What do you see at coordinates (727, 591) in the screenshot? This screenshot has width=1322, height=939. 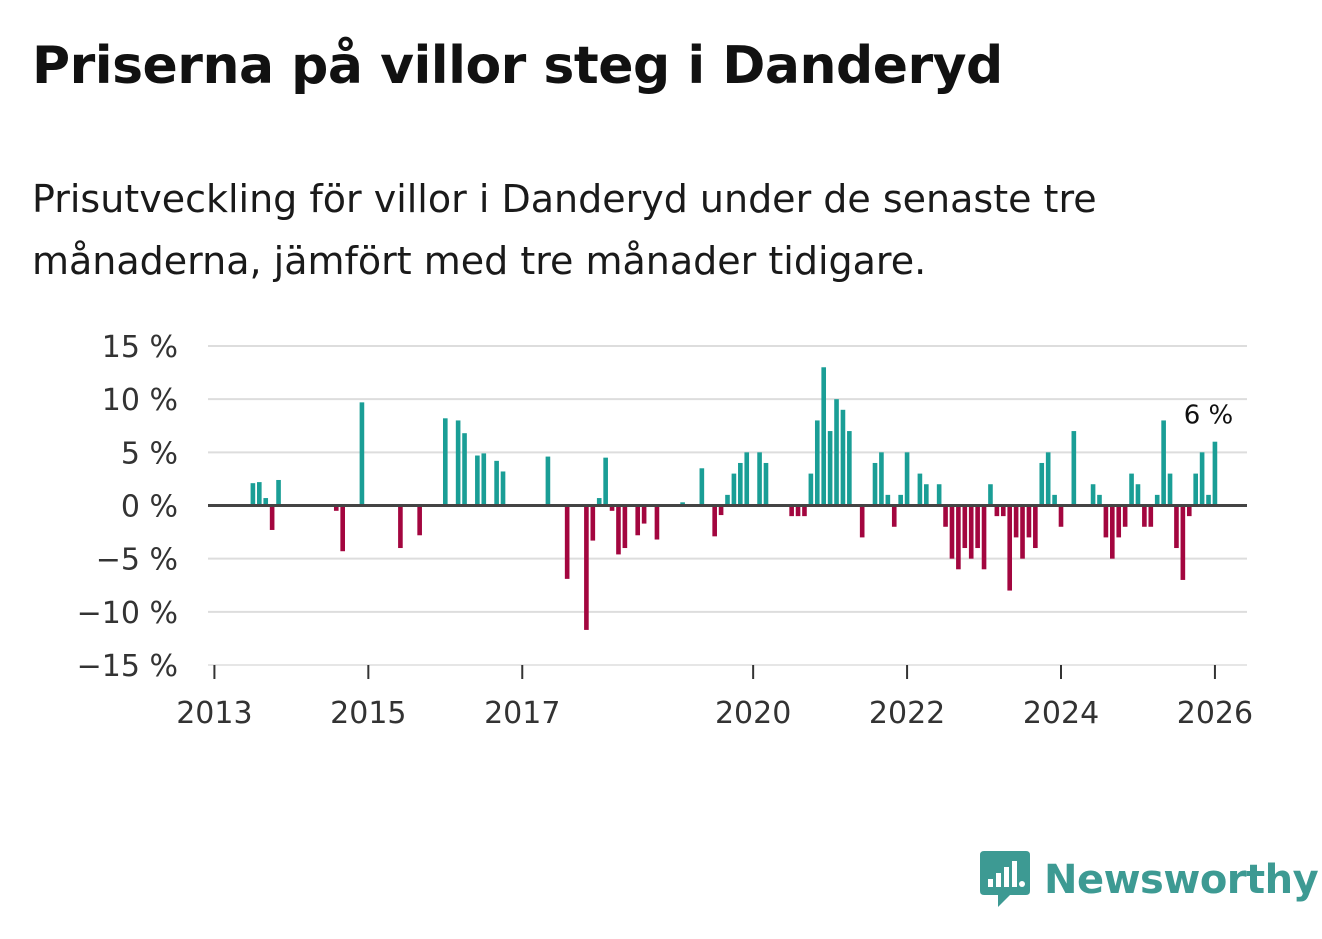 I see `axes` at bounding box center [727, 591].